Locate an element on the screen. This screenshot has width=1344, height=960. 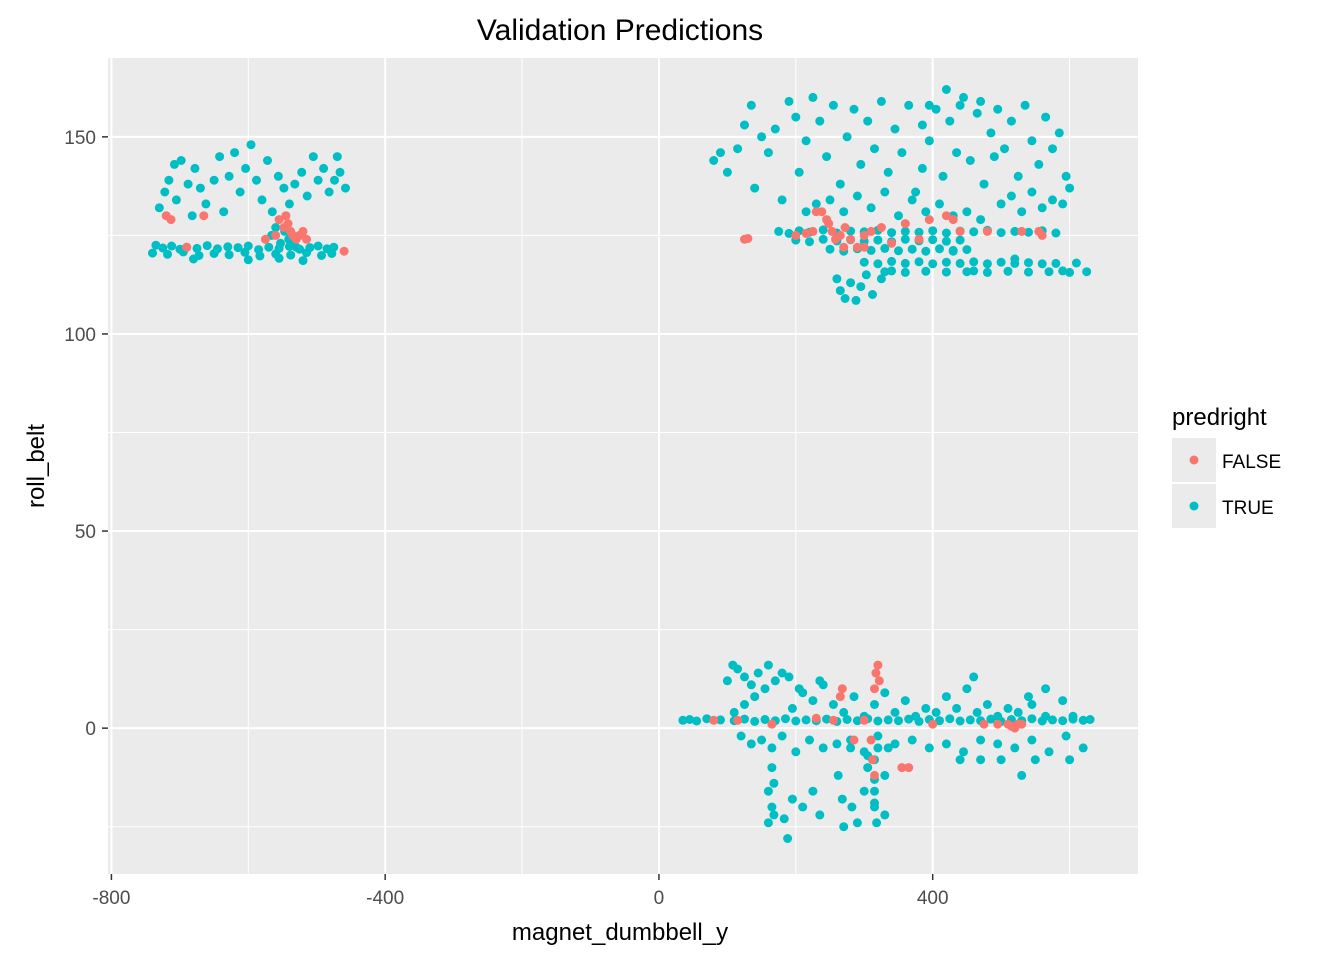
y-tick-label: 100 is located at coordinates (80, 335).